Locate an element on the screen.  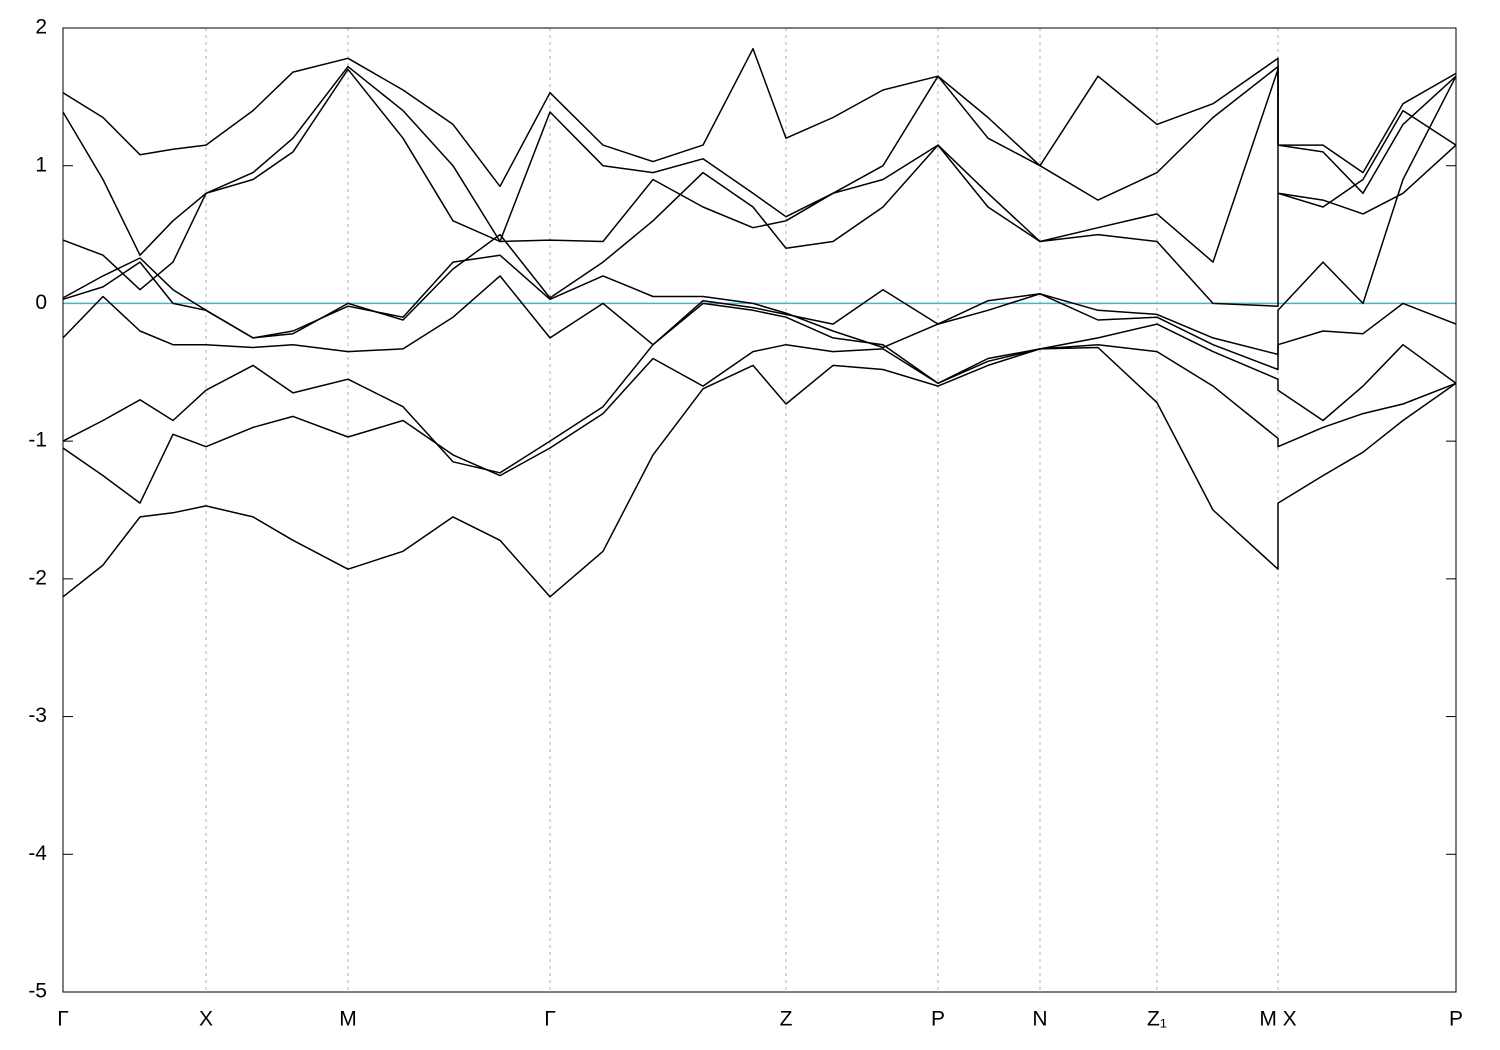
x-tick-label: M is located at coordinates (348, 1019).